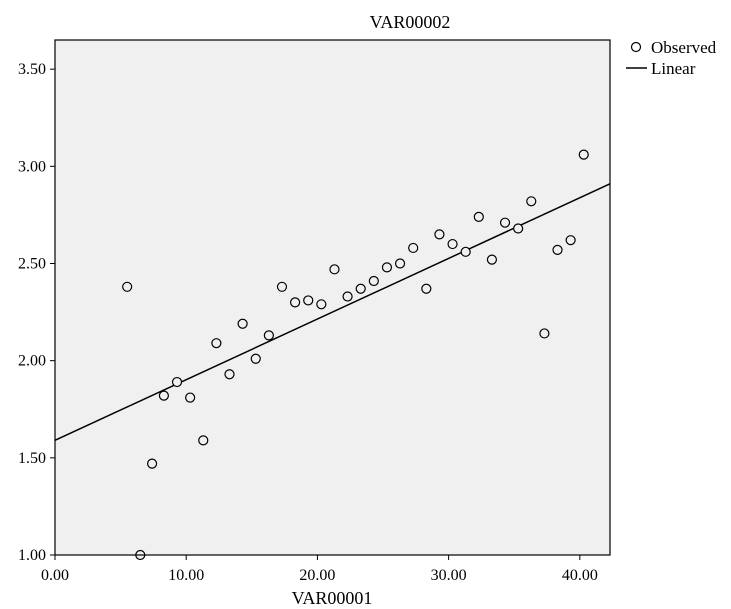  What do you see at coordinates (32, 361) in the screenshot?
I see `y-tick-label: 2.00` at bounding box center [32, 361].